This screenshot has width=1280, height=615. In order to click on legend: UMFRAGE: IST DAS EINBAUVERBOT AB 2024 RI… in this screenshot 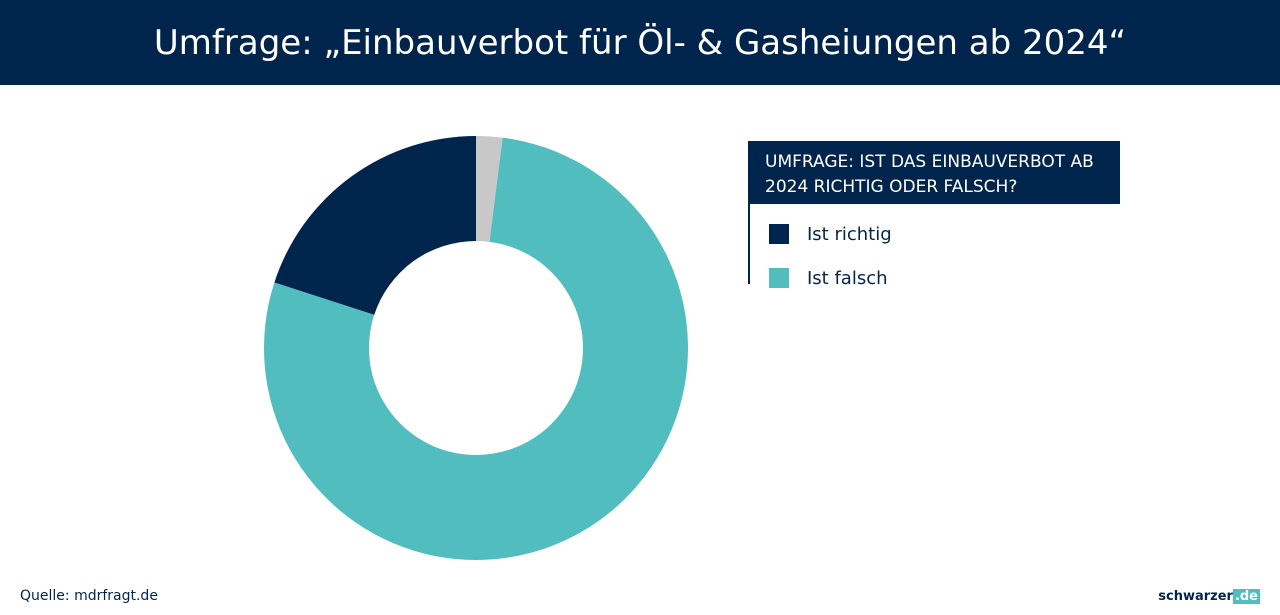, I will do `click(934, 215)`.